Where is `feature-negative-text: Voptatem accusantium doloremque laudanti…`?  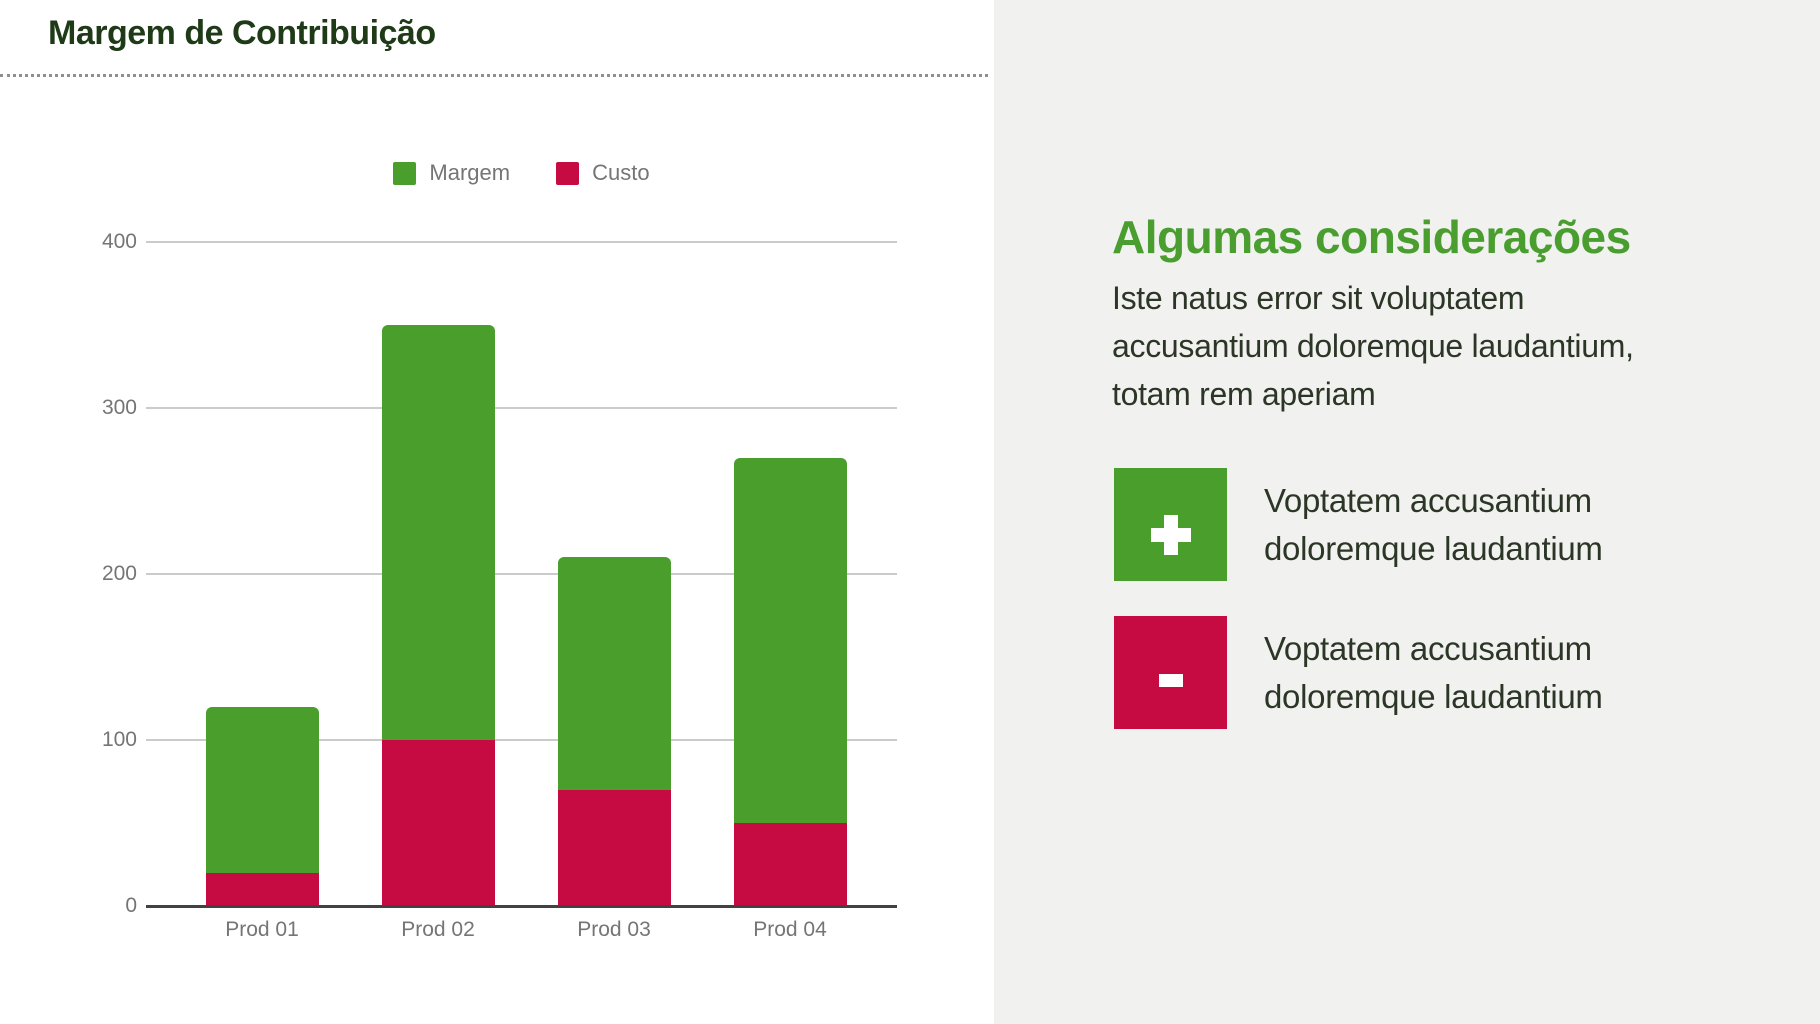
feature-negative-text: Voptatem accusantium doloremque laudanti… is located at coordinates (1433, 672).